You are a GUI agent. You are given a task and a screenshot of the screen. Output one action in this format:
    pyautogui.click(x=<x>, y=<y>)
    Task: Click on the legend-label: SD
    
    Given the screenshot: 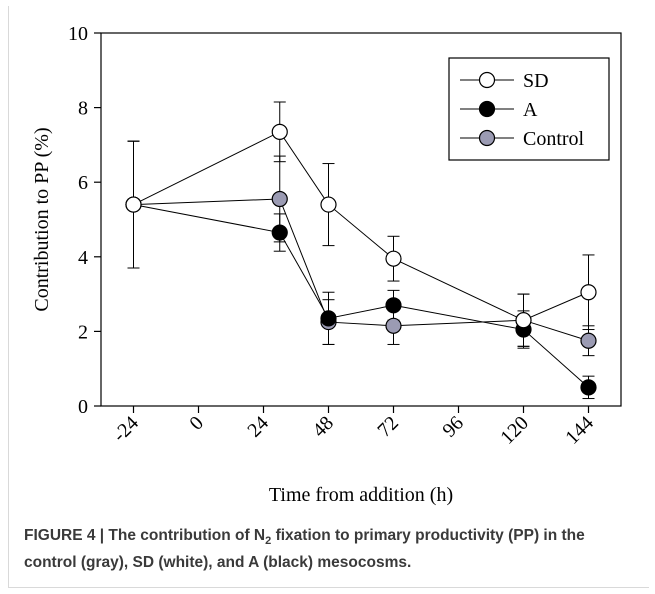 What is the action you would take?
    pyautogui.click(x=536, y=81)
    